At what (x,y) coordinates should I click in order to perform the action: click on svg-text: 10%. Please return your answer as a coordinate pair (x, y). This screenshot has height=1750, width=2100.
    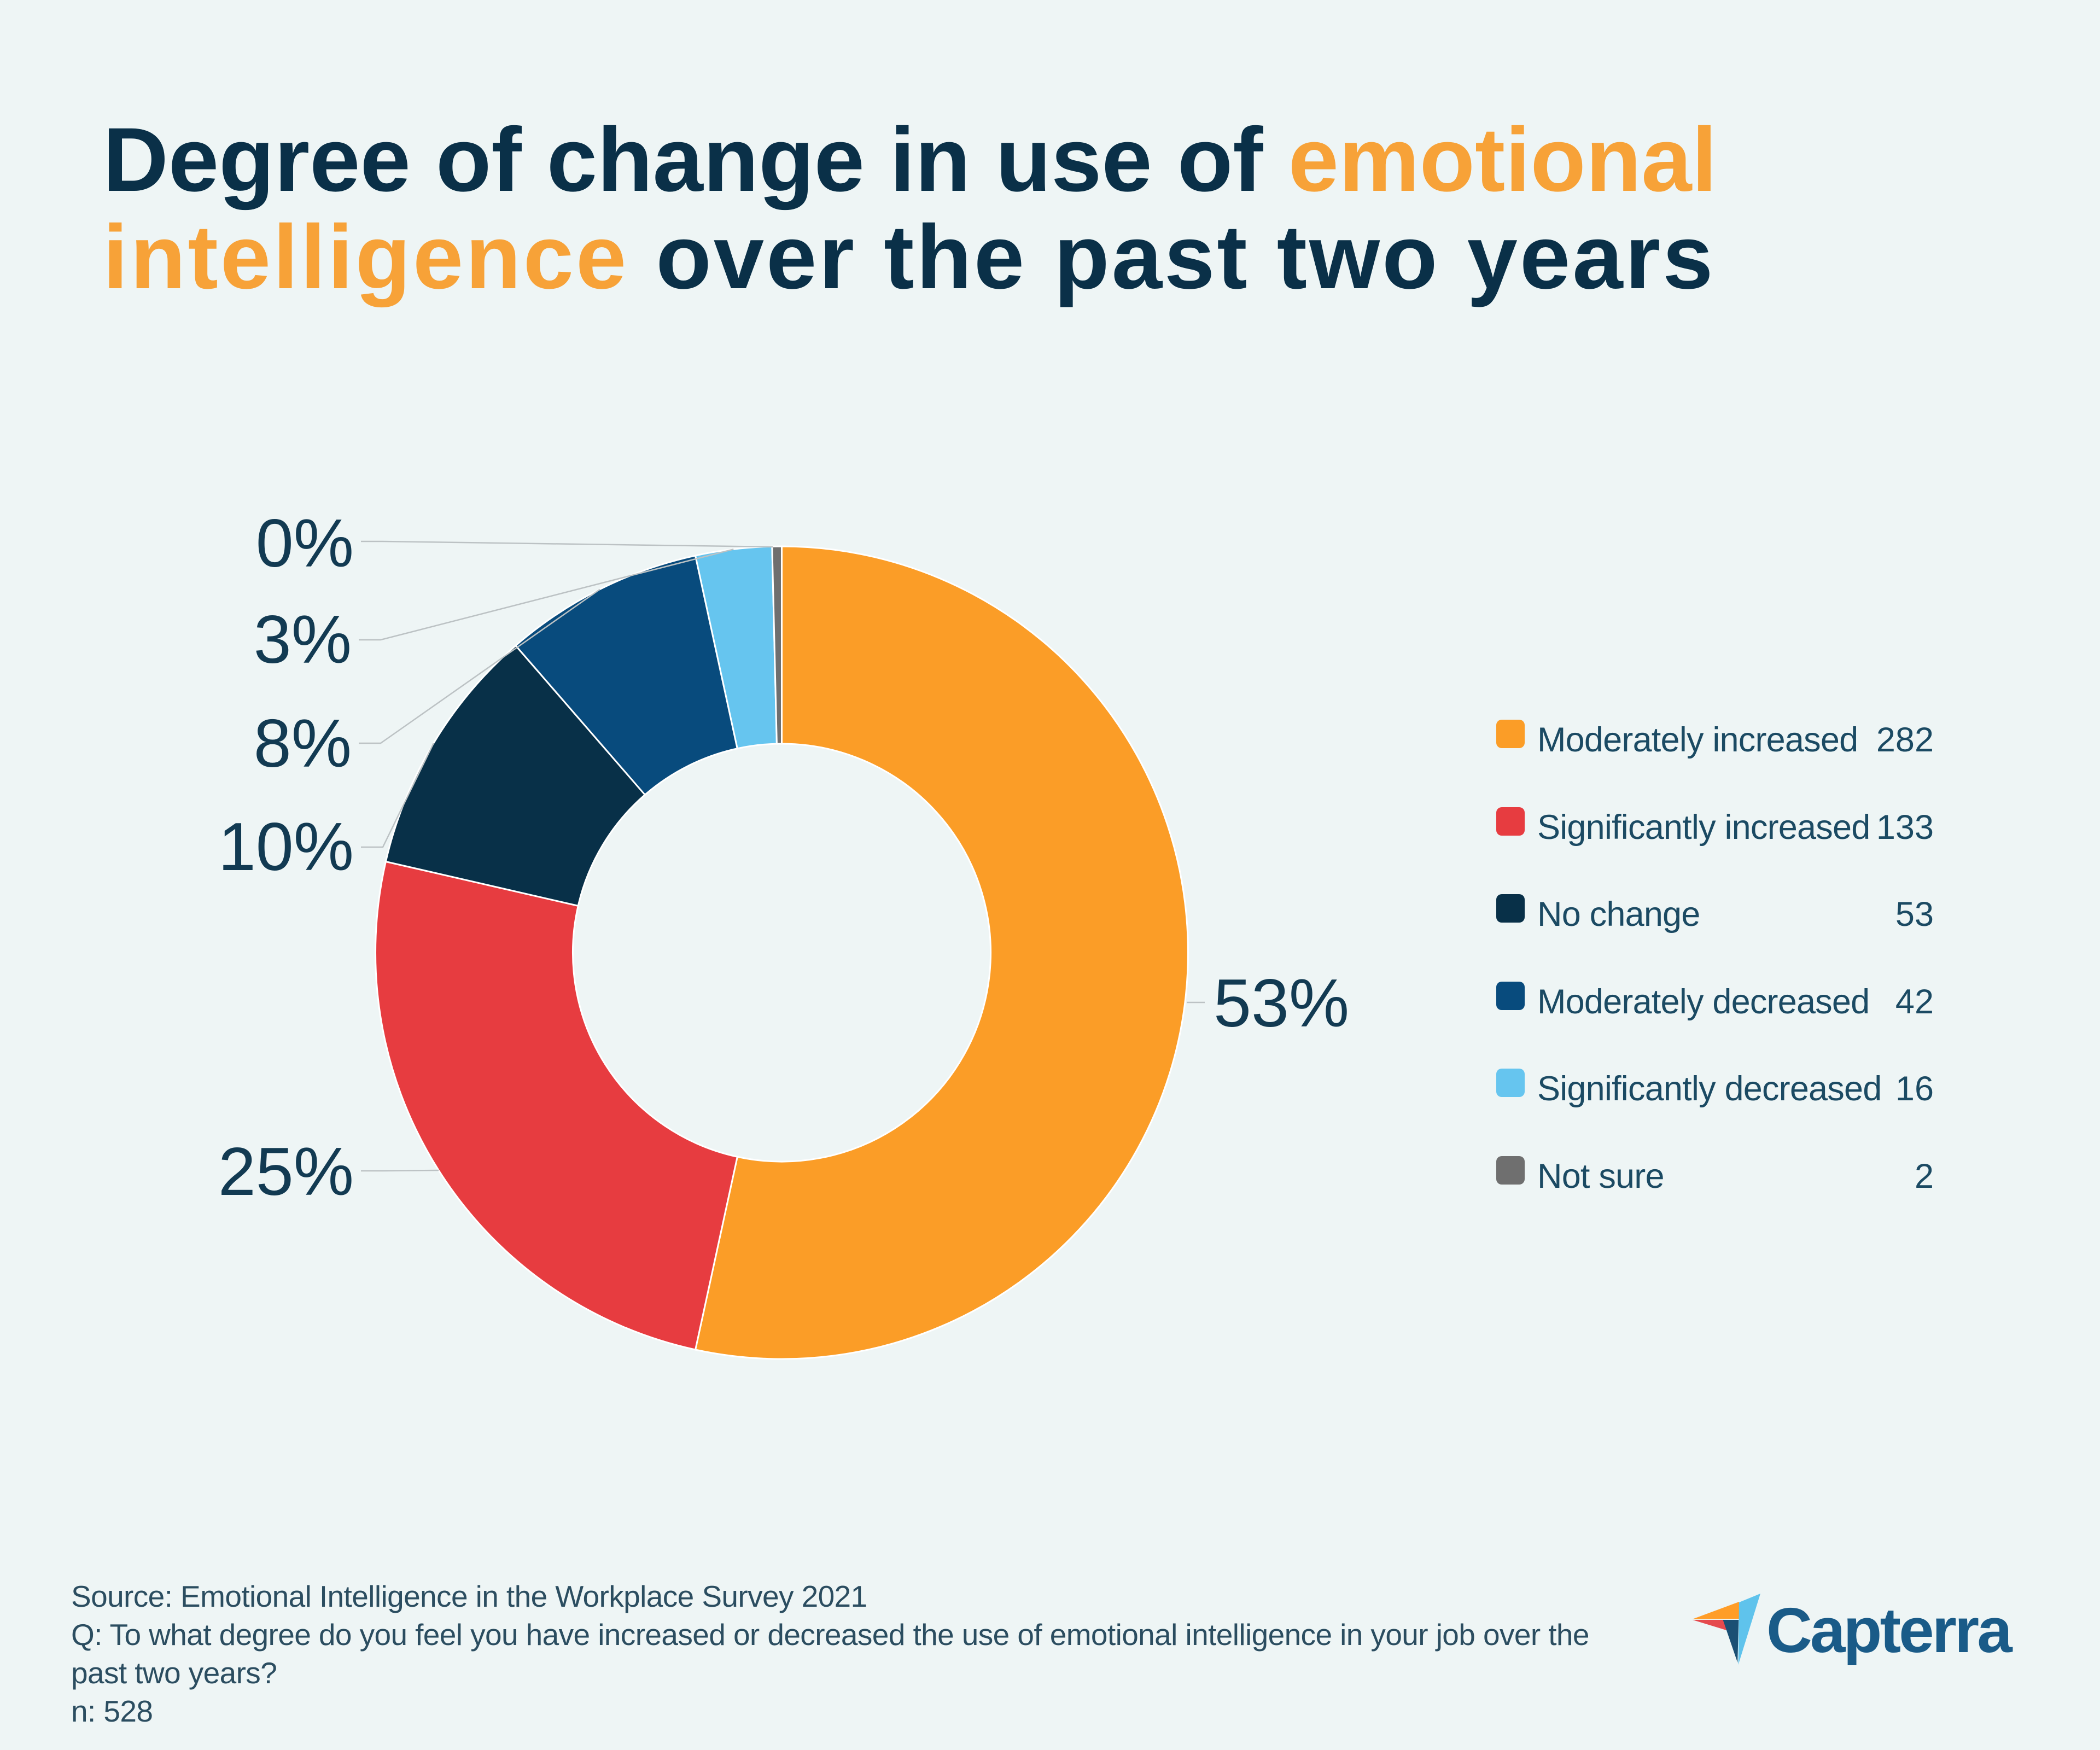
    Looking at the image, I should click on (286, 847).